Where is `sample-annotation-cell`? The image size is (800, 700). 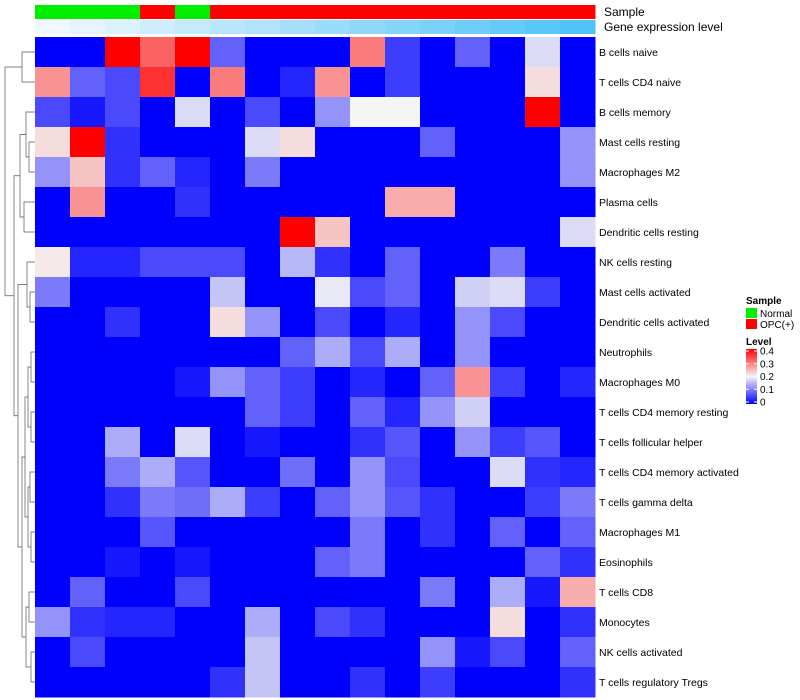 sample-annotation-cell is located at coordinates (88, 12).